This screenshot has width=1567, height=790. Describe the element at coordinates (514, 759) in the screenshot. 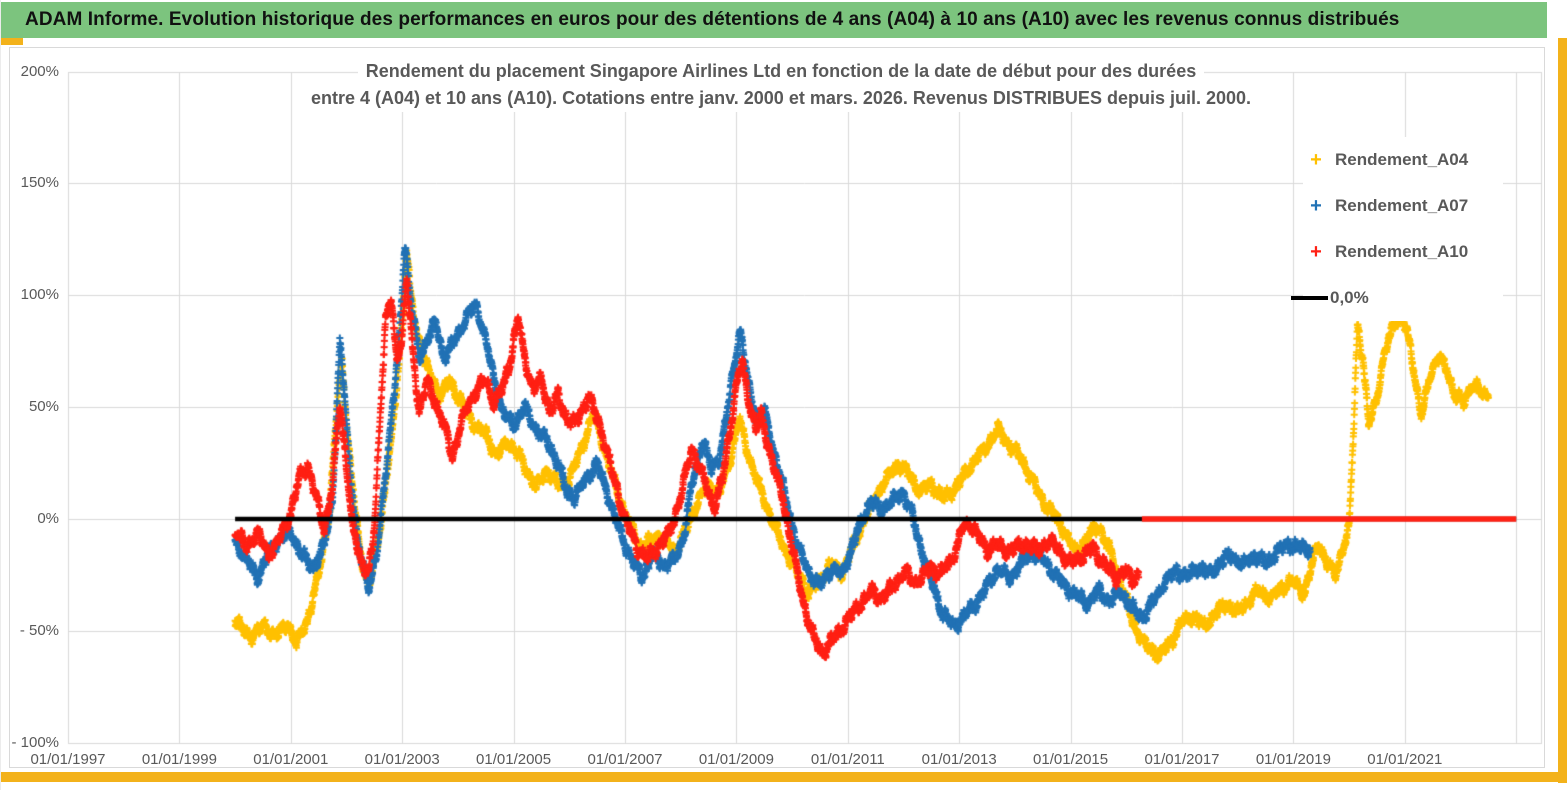

I see `x-axis-tick-label: 01/01/2005` at that location.